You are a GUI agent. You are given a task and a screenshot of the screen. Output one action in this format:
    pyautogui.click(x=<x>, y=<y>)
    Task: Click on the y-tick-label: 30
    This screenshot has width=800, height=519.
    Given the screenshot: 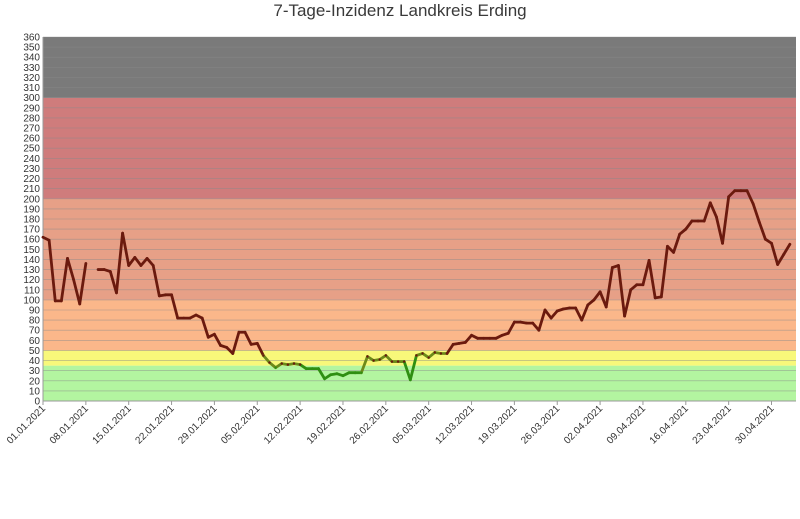 What is the action you would take?
    pyautogui.click(x=35, y=371)
    